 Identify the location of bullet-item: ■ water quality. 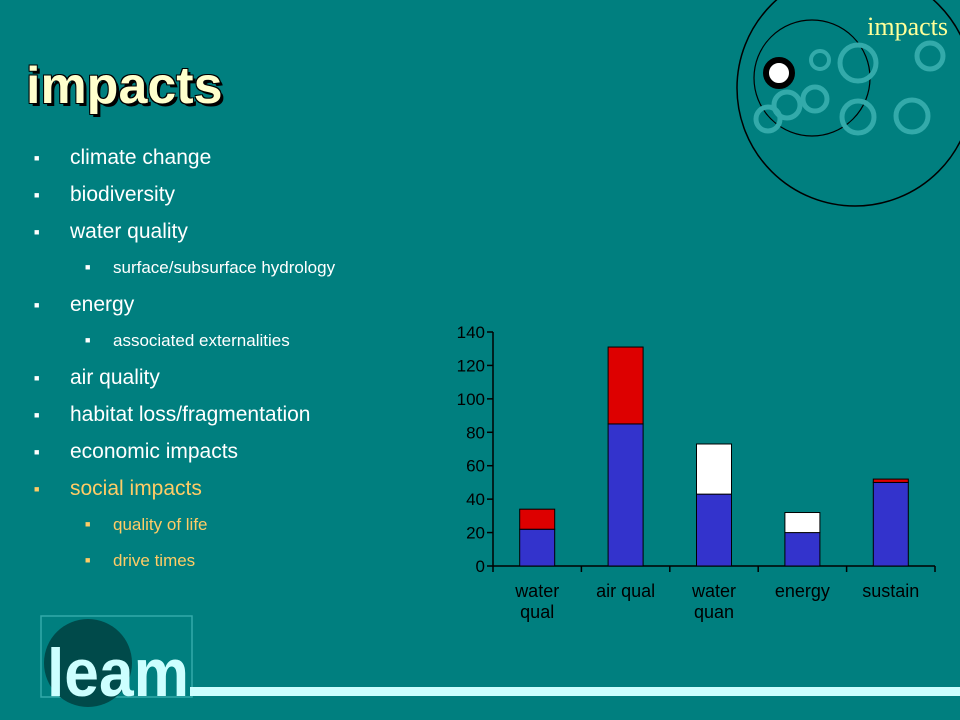
(244, 234).